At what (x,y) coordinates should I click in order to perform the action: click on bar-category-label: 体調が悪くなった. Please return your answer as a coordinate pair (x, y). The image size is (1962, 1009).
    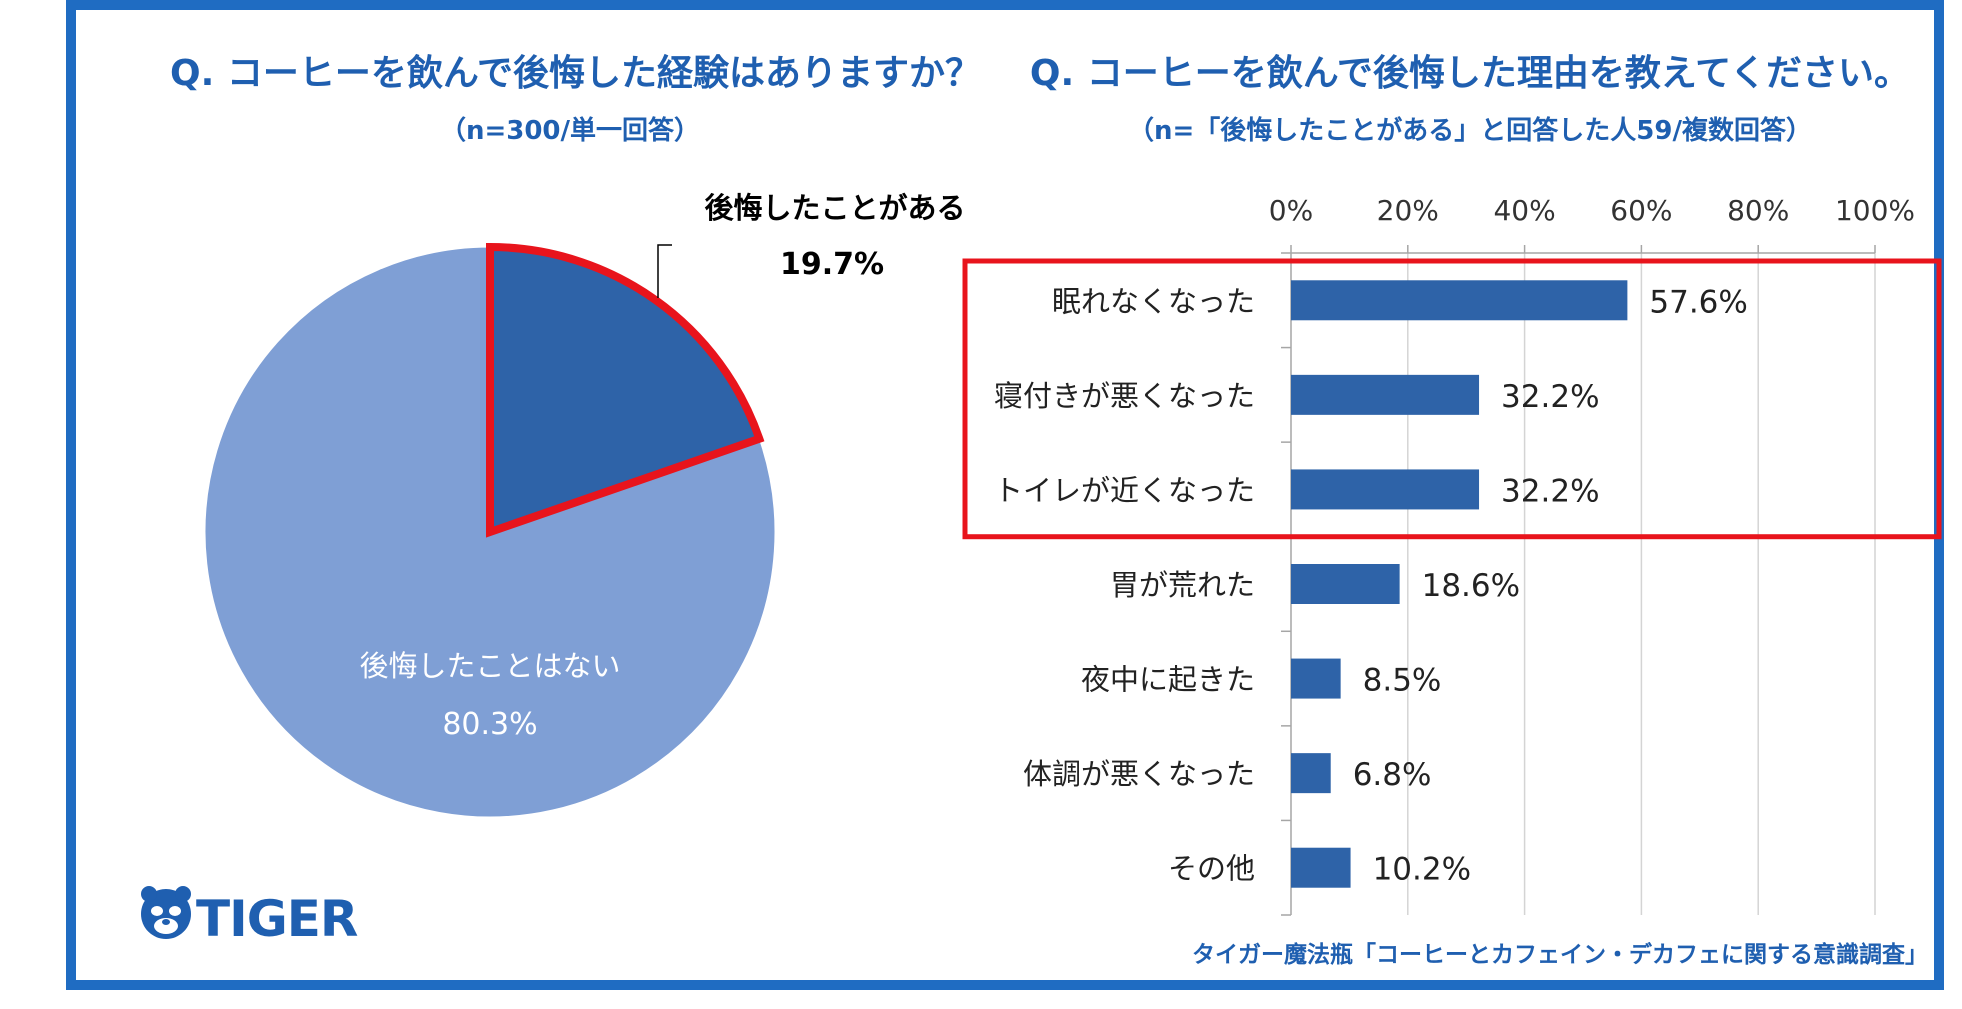
    Looking at the image, I should click on (1139, 774).